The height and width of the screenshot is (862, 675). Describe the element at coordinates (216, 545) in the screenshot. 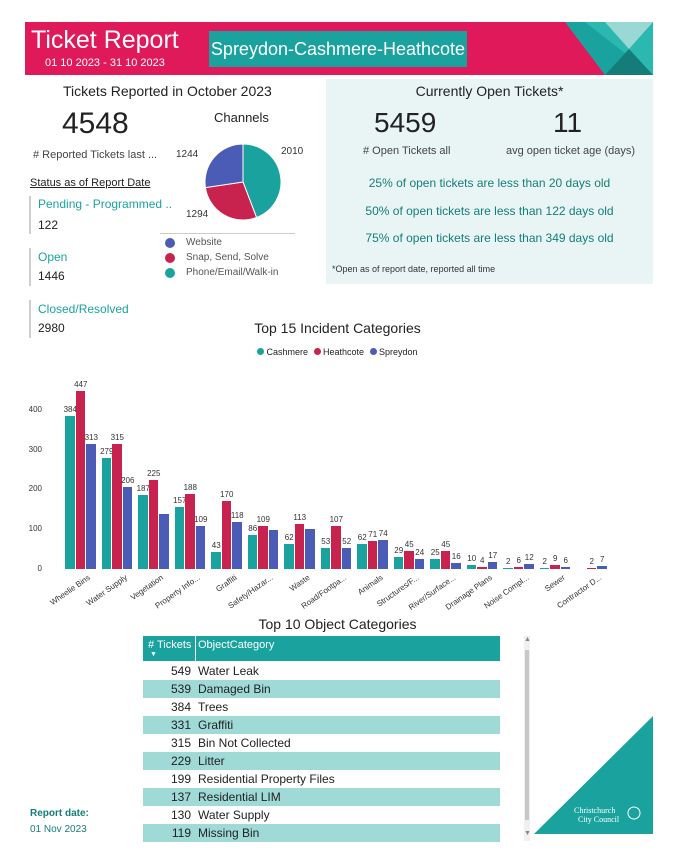

I see `bar-value-label: 43` at that location.